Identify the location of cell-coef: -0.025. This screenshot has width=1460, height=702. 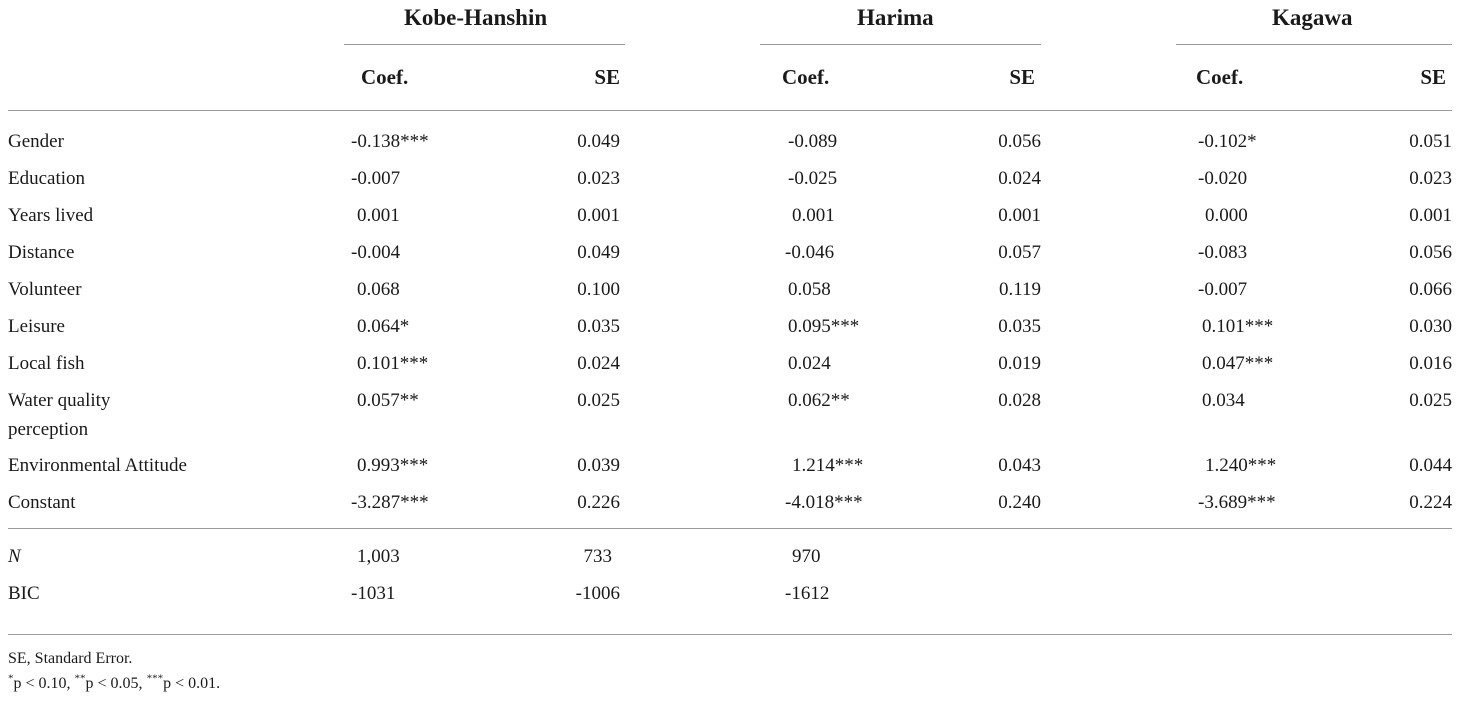
(813, 178).